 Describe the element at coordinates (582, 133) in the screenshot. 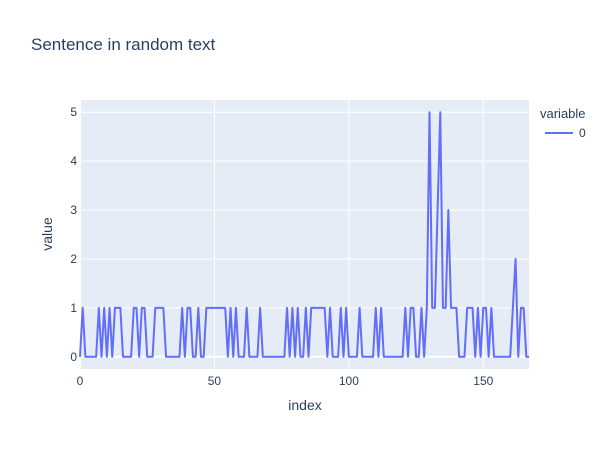

I see `legend-label-series-0: 0` at that location.